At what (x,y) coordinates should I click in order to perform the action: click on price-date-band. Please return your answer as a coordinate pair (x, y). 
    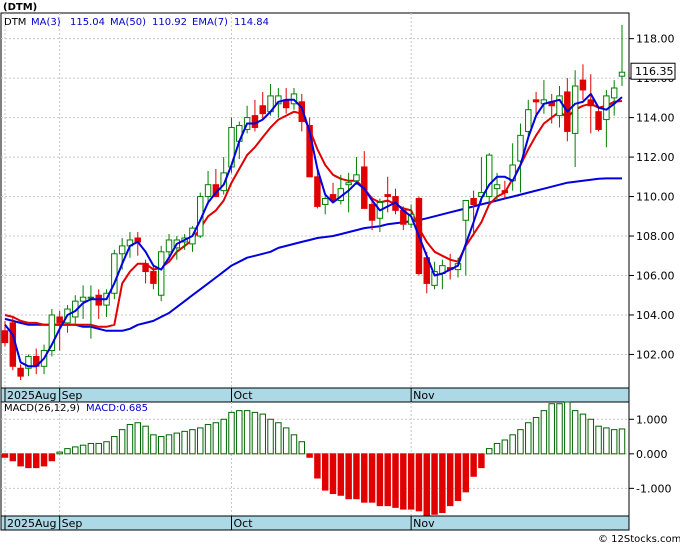
    Looking at the image, I should click on (315, 395).